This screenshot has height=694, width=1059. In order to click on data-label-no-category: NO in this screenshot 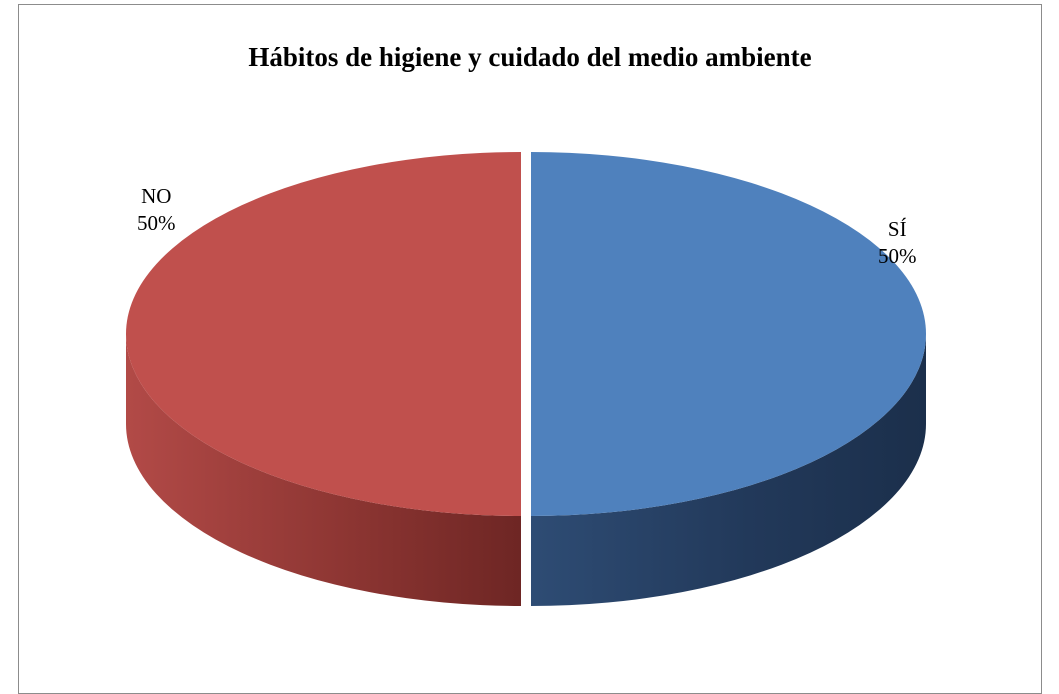, I will do `click(156, 196)`.